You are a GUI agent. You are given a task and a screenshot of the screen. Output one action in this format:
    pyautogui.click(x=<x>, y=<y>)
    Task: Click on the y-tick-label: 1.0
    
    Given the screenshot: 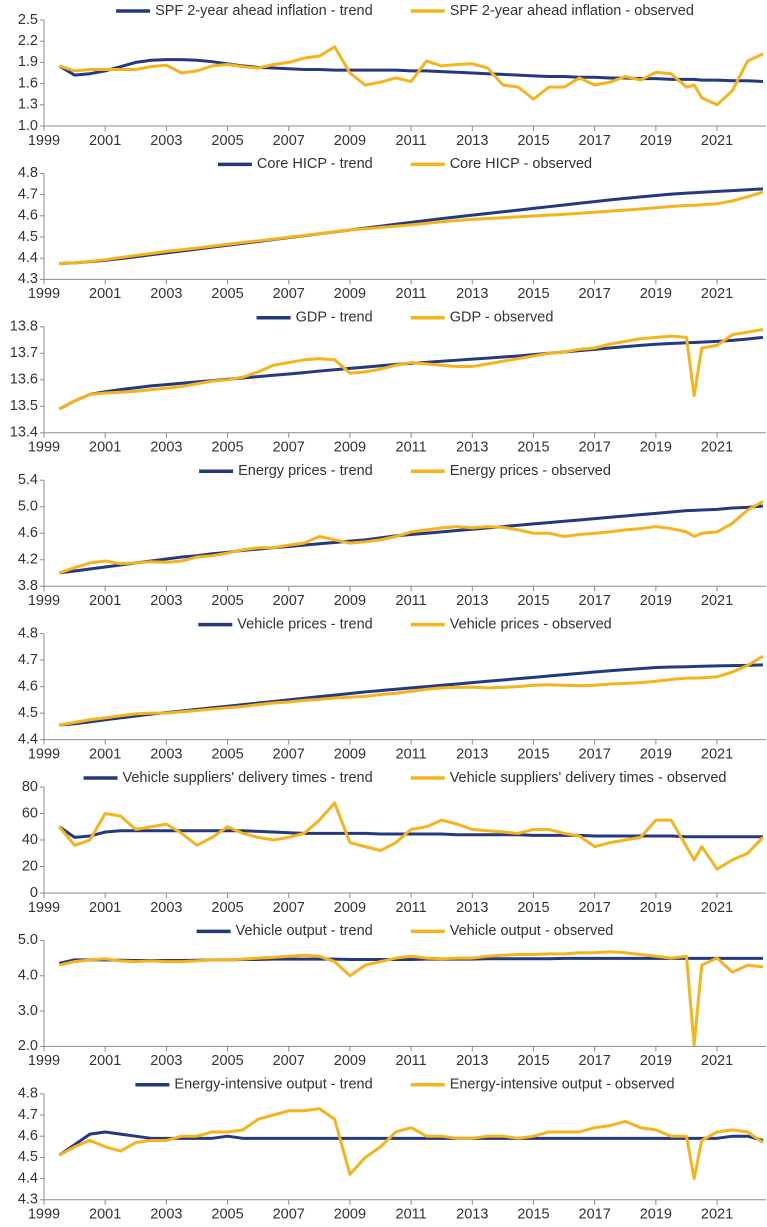 What is the action you would take?
    pyautogui.click(x=28, y=126)
    